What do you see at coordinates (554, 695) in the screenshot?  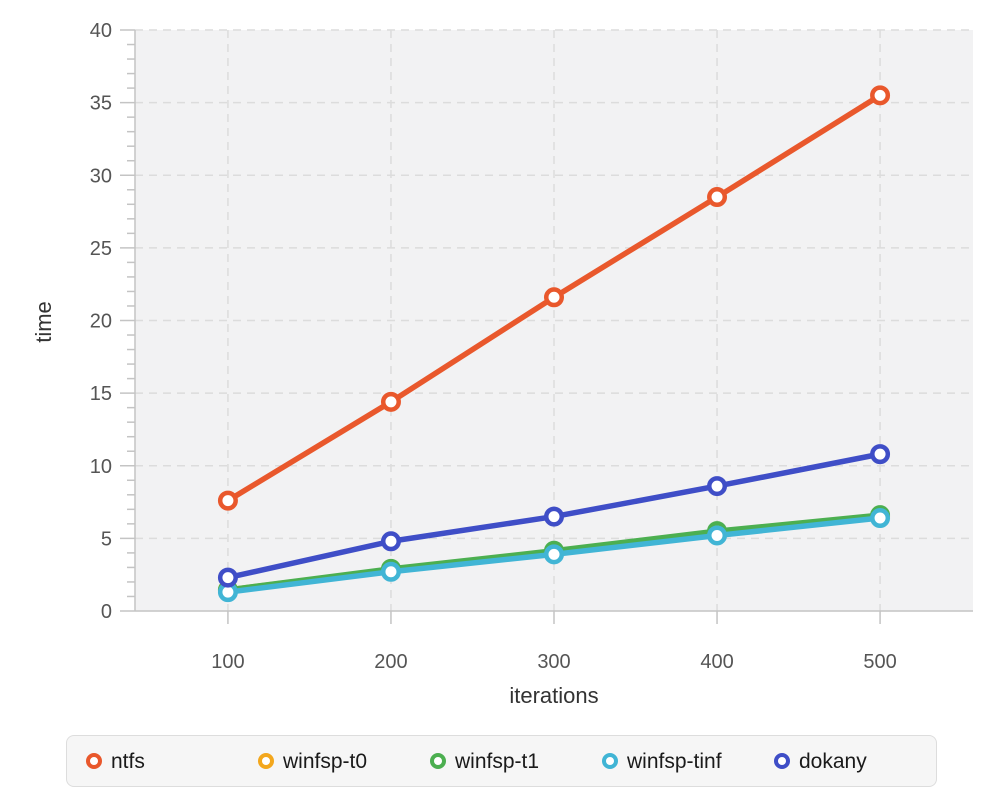 I see `x-axis-title: iterations` at bounding box center [554, 695].